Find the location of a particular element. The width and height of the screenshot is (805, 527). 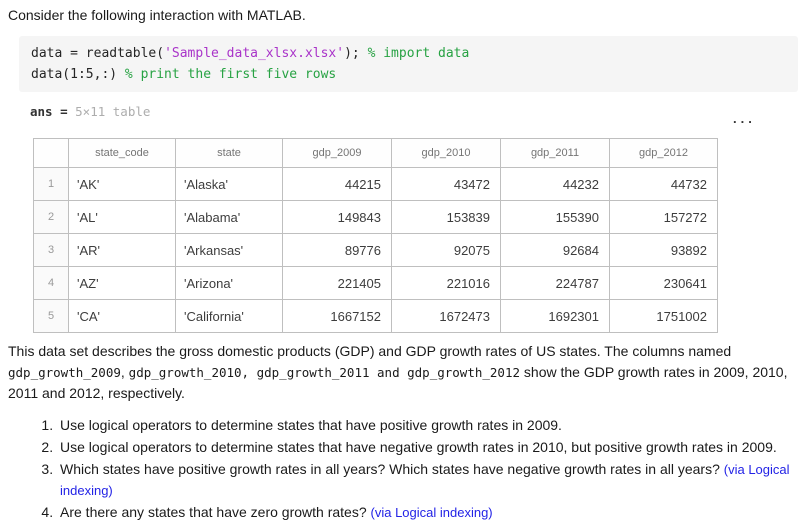

numeric-cell: 1672473 is located at coordinates (446, 316).